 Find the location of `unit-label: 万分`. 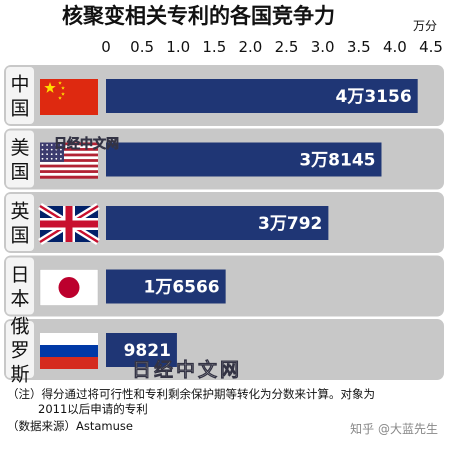

unit-label: 万分 is located at coordinates (425, 26).